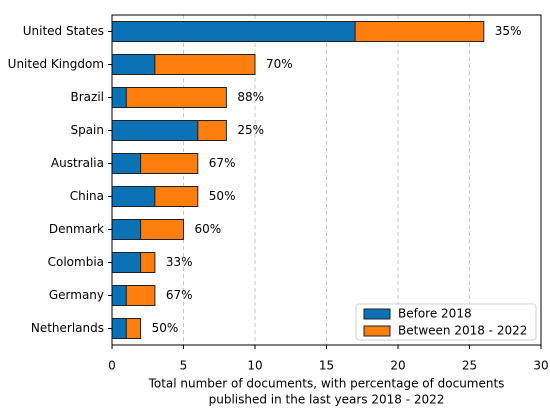 This screenshot has height=411, width=550. What do you see at coordinates (250, 97) in the screenshot?
I see `percent-label: 88%` at bounding box center [250, 97].